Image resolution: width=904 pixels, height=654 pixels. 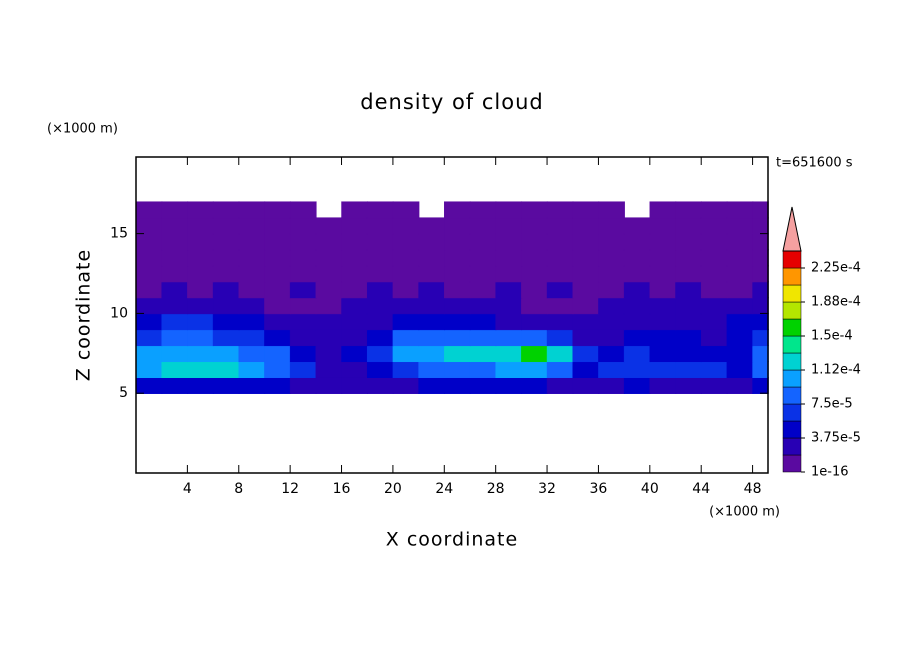 What do you see at coordinates (701, 489) in the screenshot?
I see `x-tick-label: 44` at bounding box center [701, 489].